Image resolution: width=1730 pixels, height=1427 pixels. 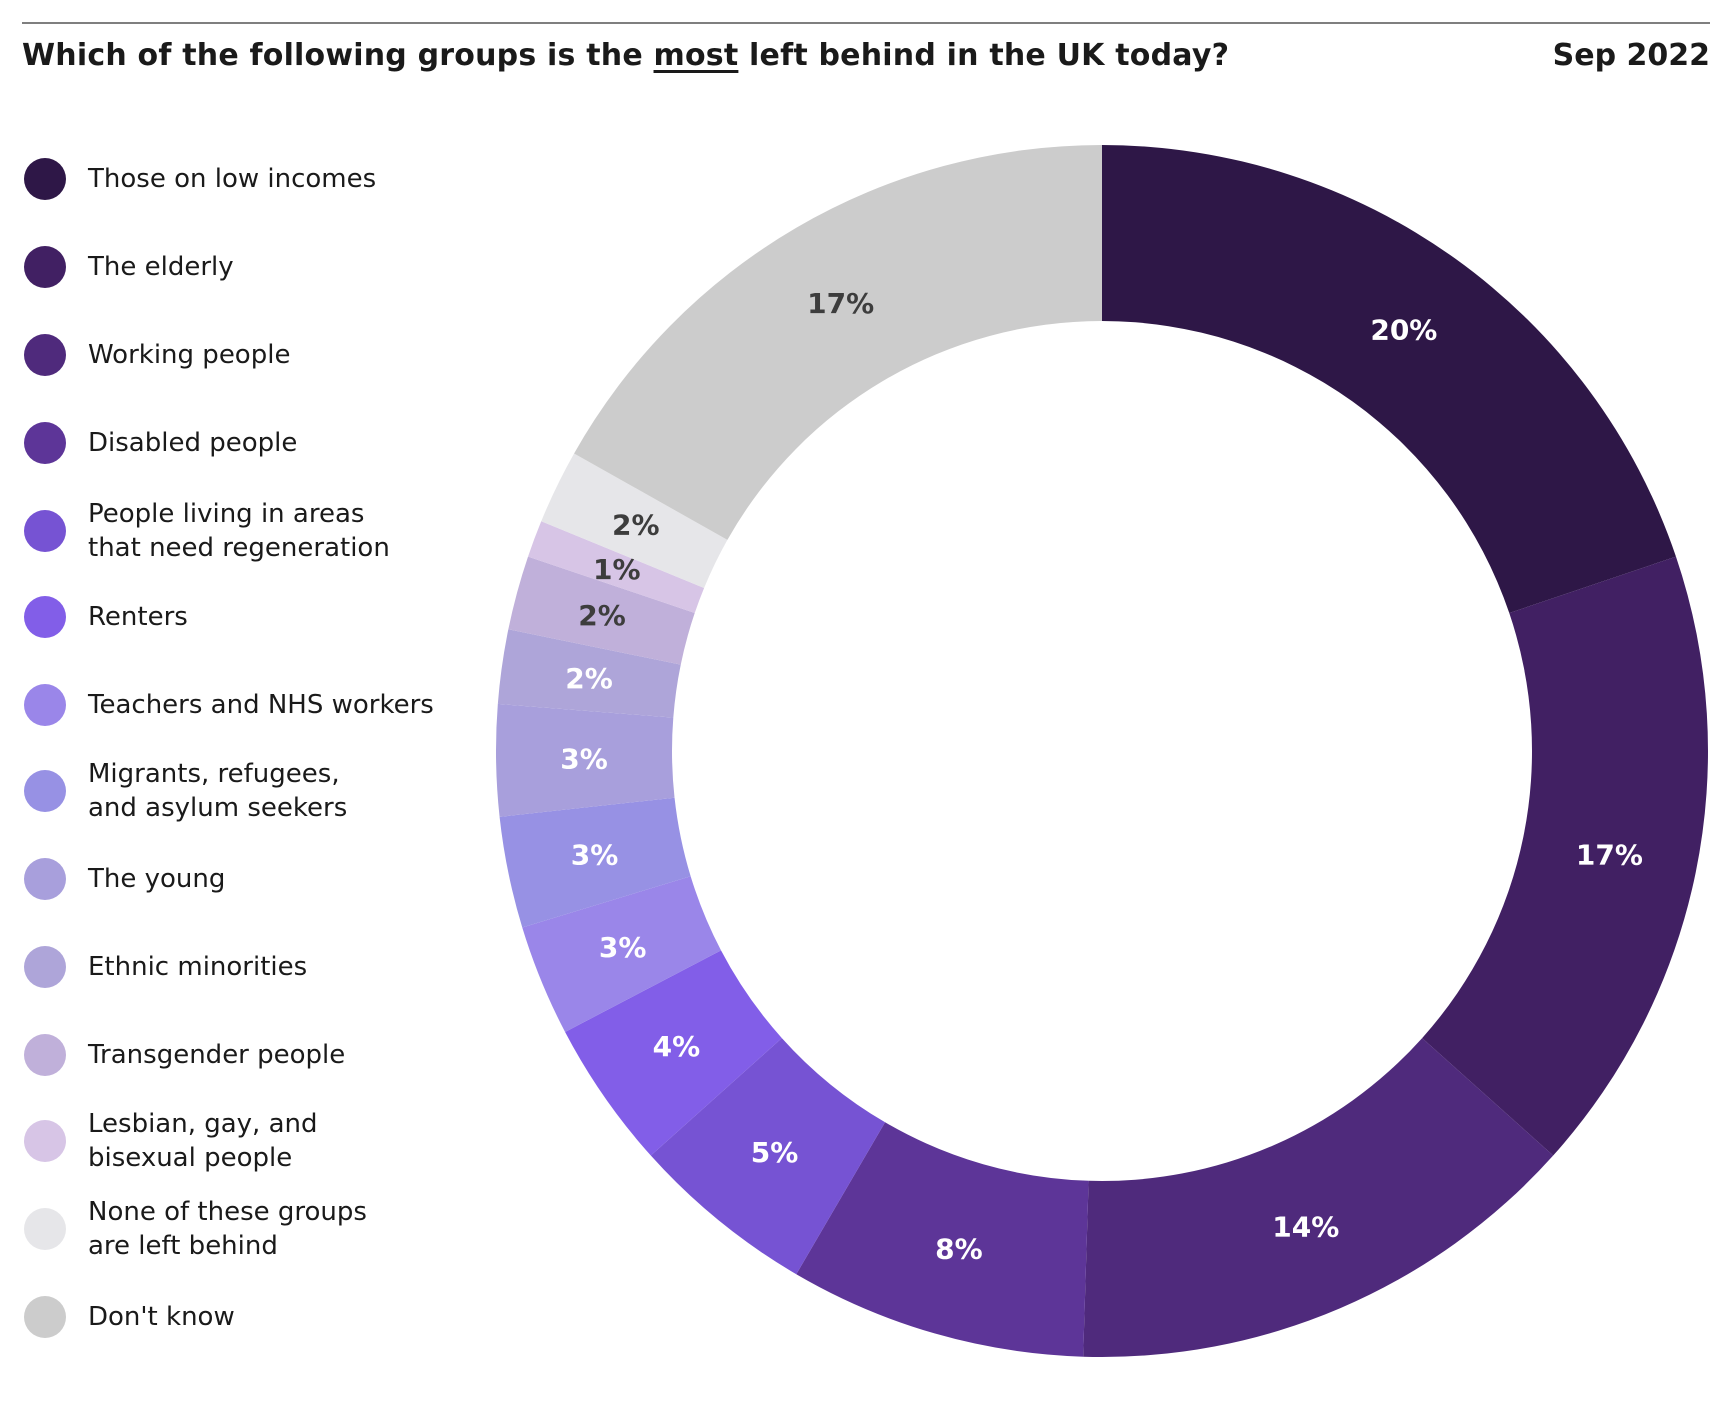 What do you see at coordinates (217, 1055) in the screenshot?
I see `legend-label: Transgender people` at bounding box center [217, 1055].